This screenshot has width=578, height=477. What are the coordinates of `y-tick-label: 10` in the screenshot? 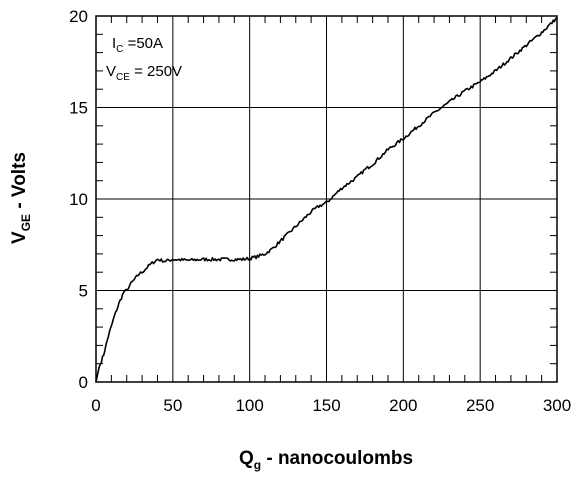 It's located at (78, 199).